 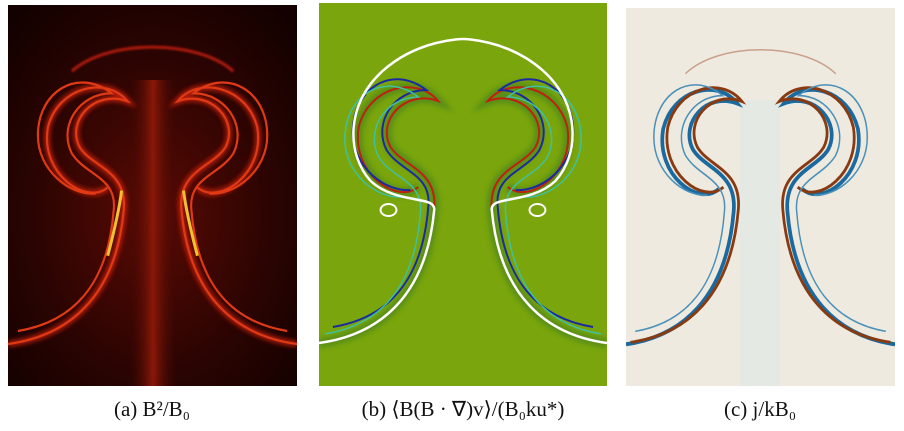 I want to click on caption: (a) B²/B₀, so click(x=152, y=409).